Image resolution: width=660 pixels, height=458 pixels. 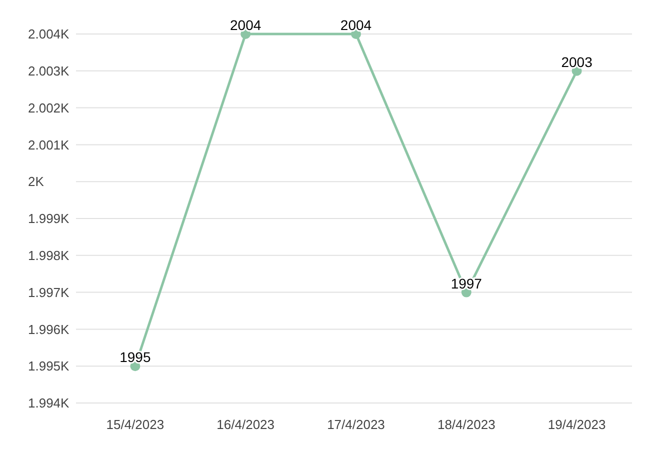 I want to click on x-tick-label: 18/4/2023, so click(x=466, y=424).